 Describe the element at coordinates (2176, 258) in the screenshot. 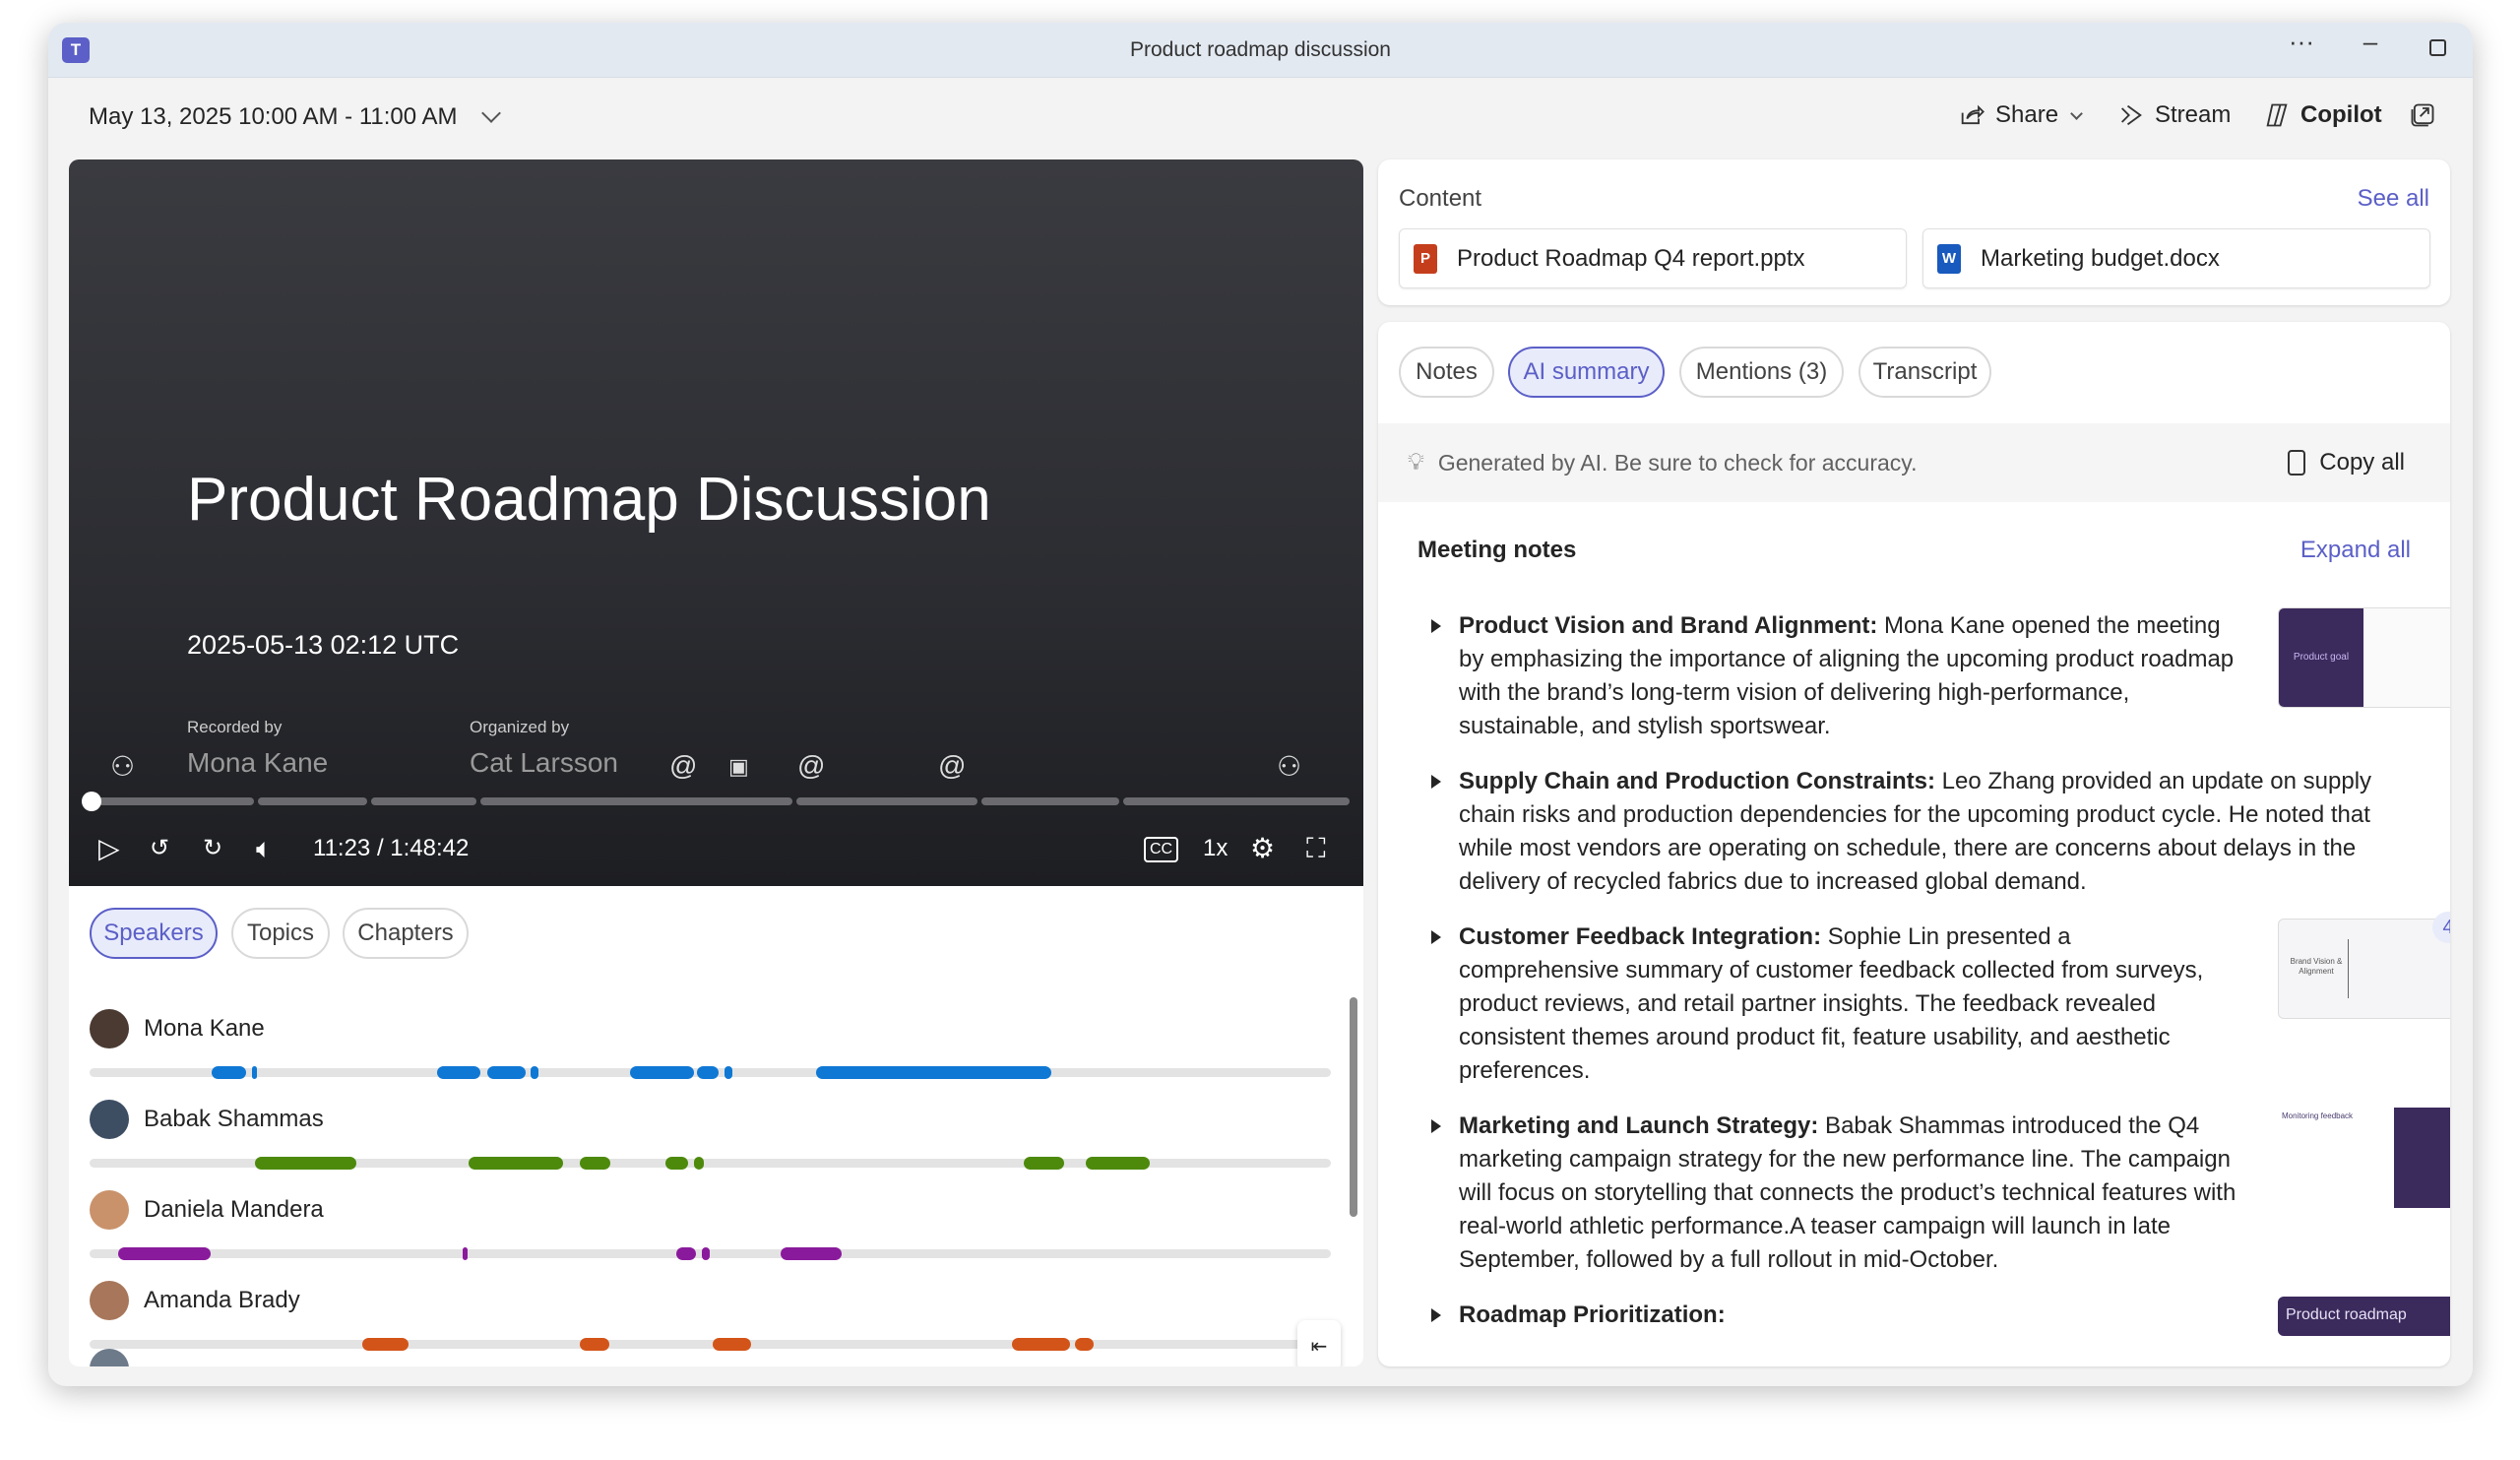

I see `file-item: W Marketing budget.docx` at that location.